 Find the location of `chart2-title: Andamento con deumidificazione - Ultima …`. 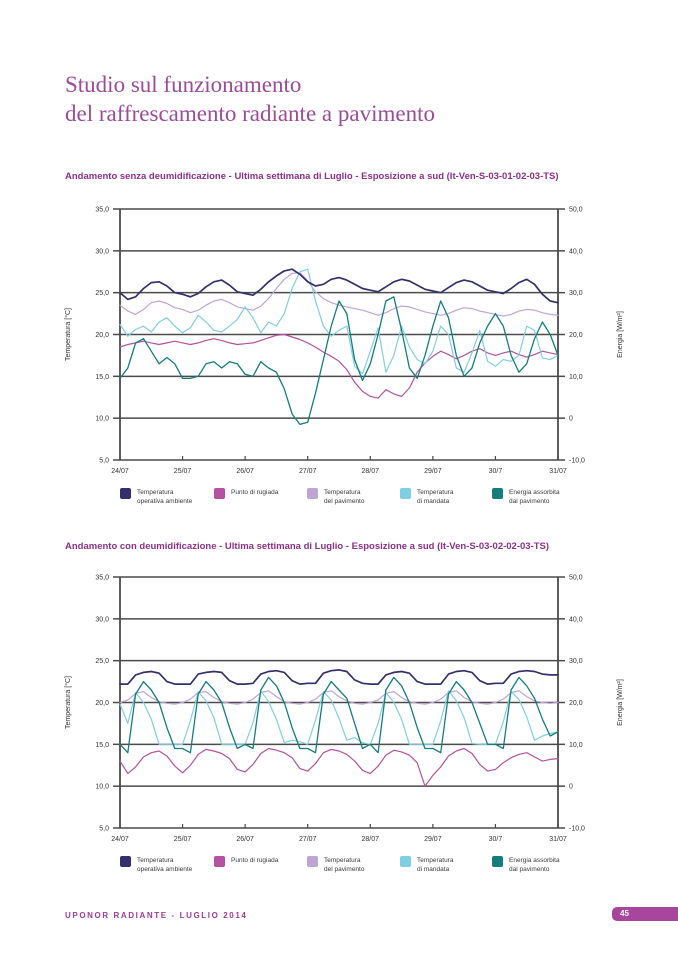

chart2-title: Andamento con deumidificazione - Ultima … is located at coordinates (307, 546).